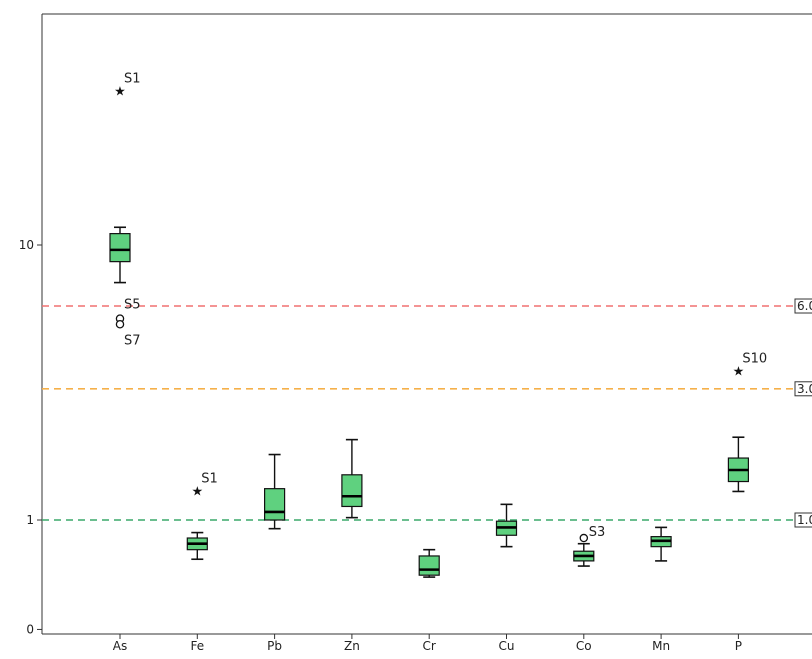  Describe the element at coordinates (738, 464) in the screenshot. I see `box-p` at that location.